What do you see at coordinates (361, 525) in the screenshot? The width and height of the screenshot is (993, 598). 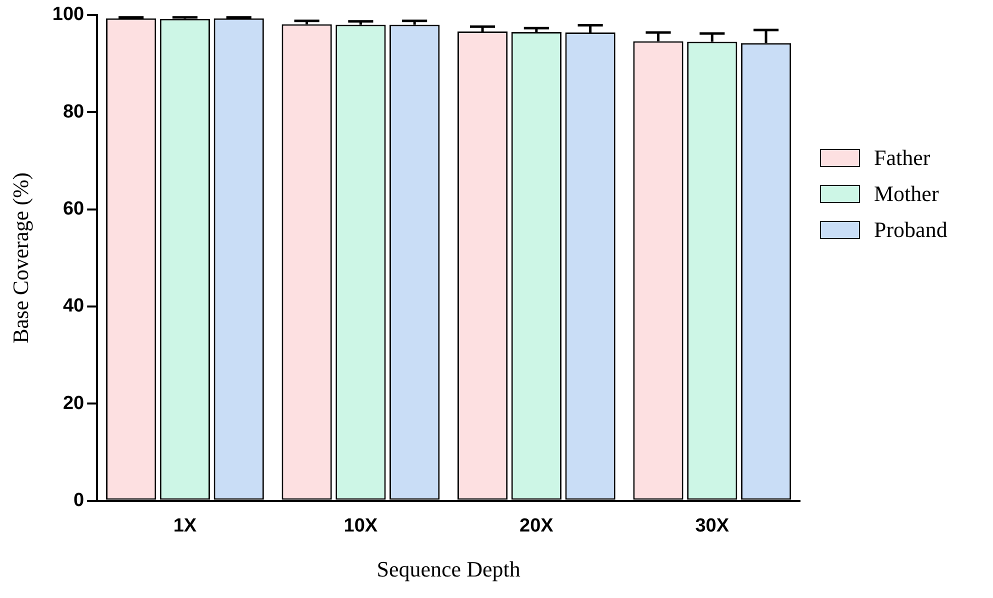 I see `x-tick-label: 10X` at bounding box center [361, 525].